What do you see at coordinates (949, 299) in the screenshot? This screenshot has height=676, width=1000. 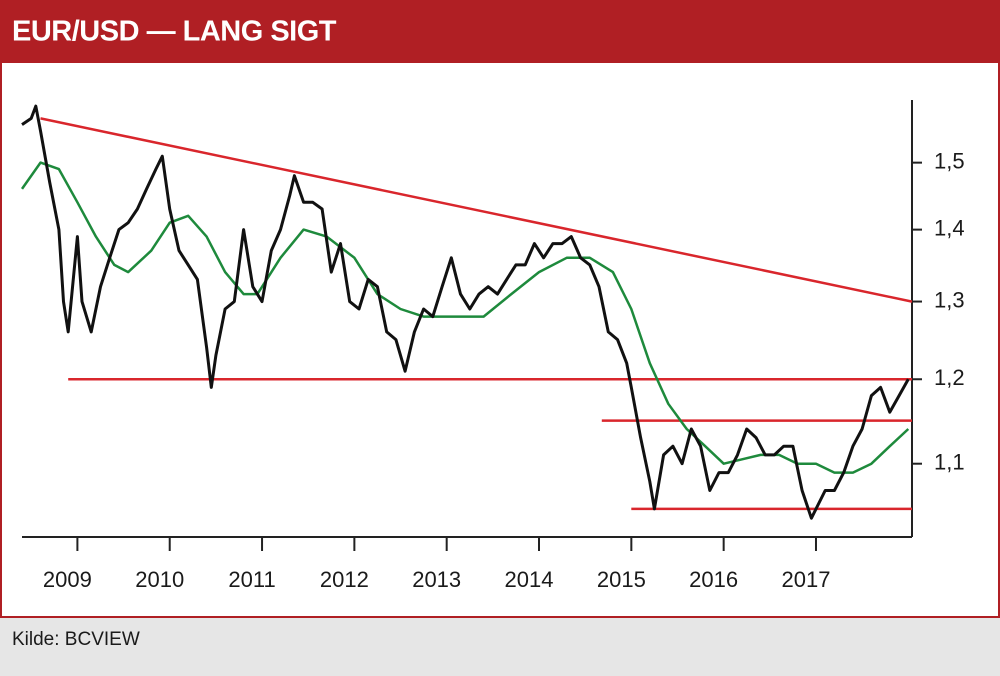 I see `y-tick-label: 1,3` at bounding box center [949, 299].